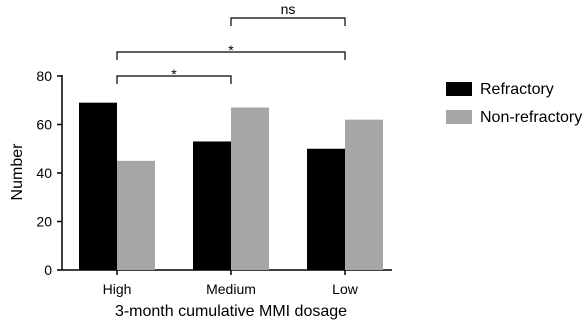 The height and width of the screenshot is (320, 585). What do you see at coordinates (250, 189) in the screenshot?
I see `bar-non-refractory-medium` at bounding box center [250, 189].